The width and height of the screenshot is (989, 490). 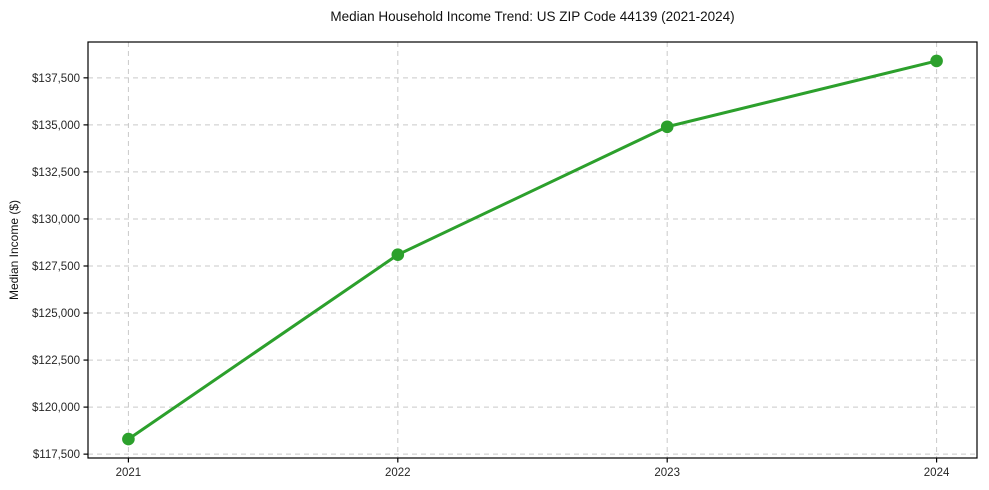 What do you see at coordinates (56, 79) in the screenshot?
I see `y-tick-label: $137,500` at bounding box center [56, 79].